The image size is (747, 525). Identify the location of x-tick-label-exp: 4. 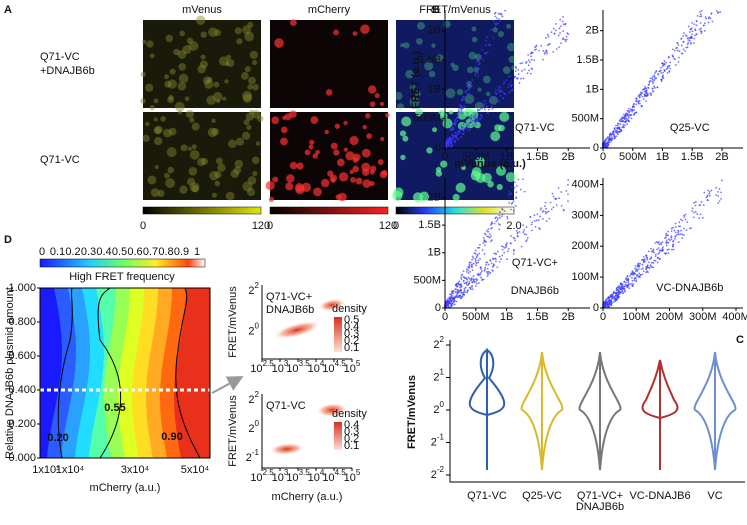
(322, 363).